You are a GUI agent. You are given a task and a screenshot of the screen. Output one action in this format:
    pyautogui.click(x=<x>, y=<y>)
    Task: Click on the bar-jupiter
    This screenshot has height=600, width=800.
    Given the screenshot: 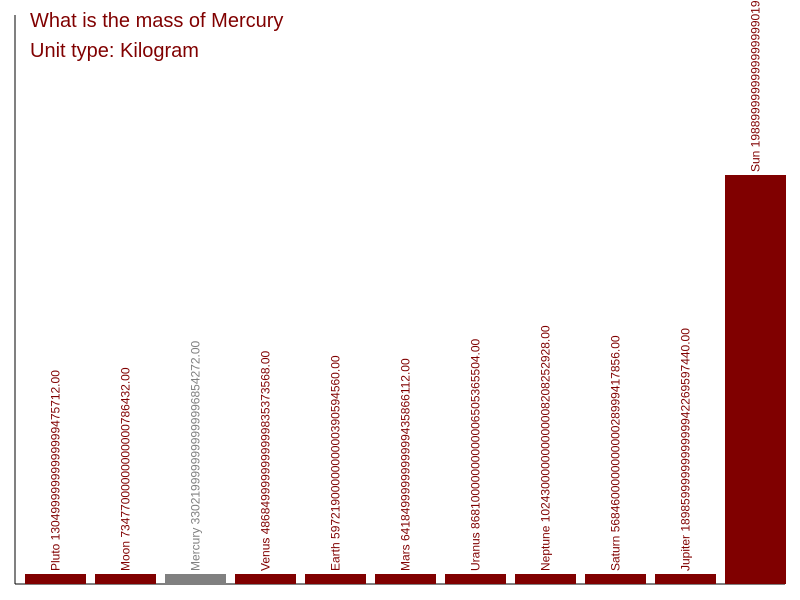 What is the action you would take?
    pyautogui.click(x=685, y=579)
    